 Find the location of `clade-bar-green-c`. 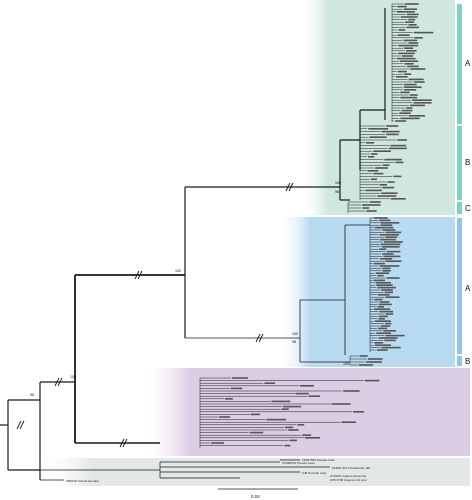

clade-bar-green-c is located at coordinates (459, 208).